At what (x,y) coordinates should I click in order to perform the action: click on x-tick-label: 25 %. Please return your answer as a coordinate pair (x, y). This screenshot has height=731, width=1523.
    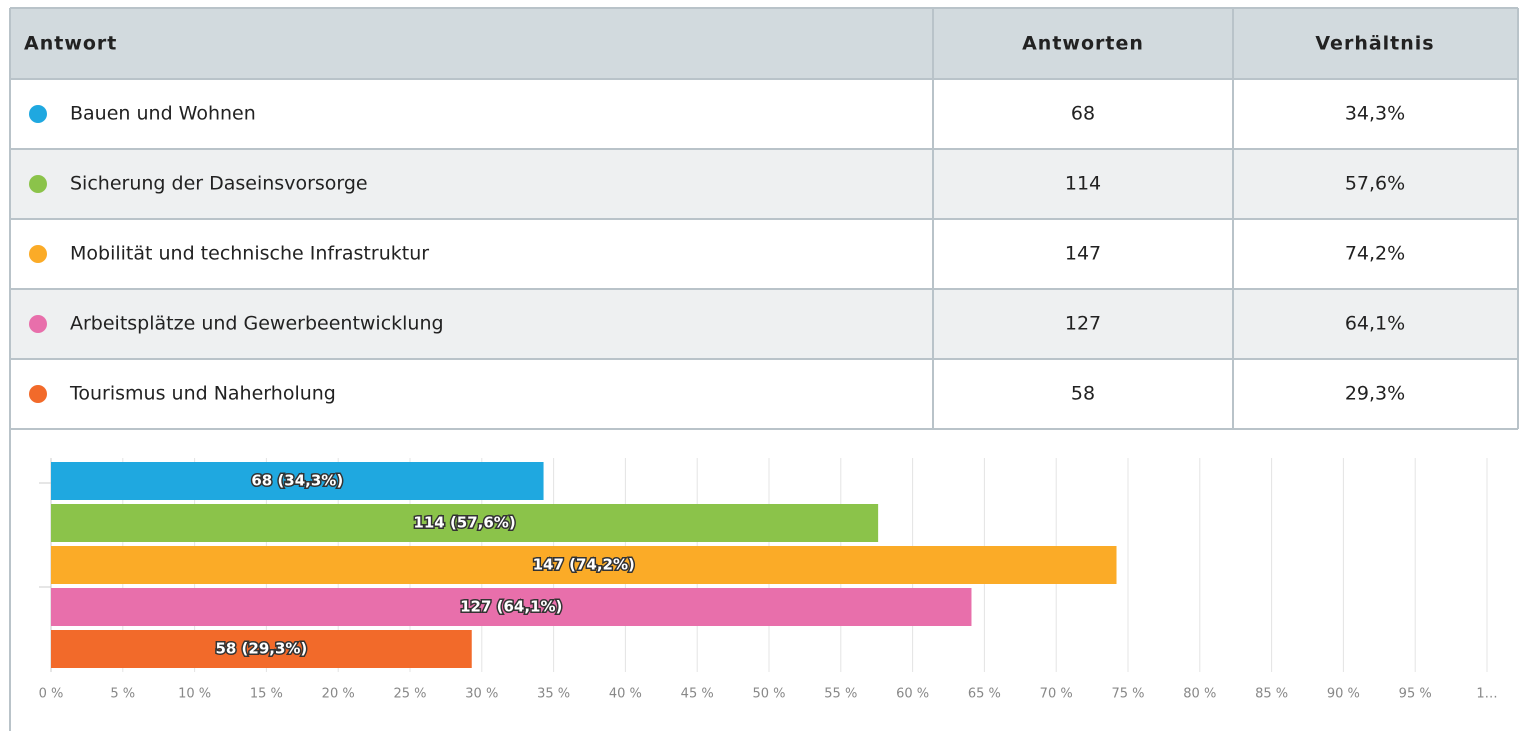
    Looking at the image, I should click on (409, 694).